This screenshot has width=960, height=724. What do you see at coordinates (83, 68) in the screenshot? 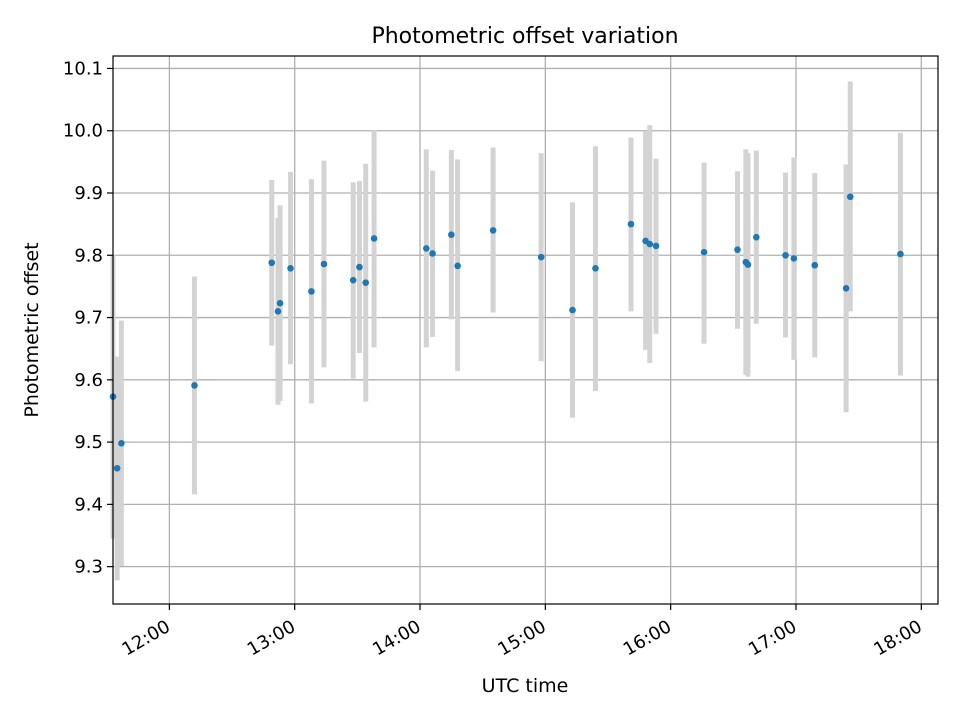
I see `y-tick-label: 10.1` at bounding box center [83, 68].